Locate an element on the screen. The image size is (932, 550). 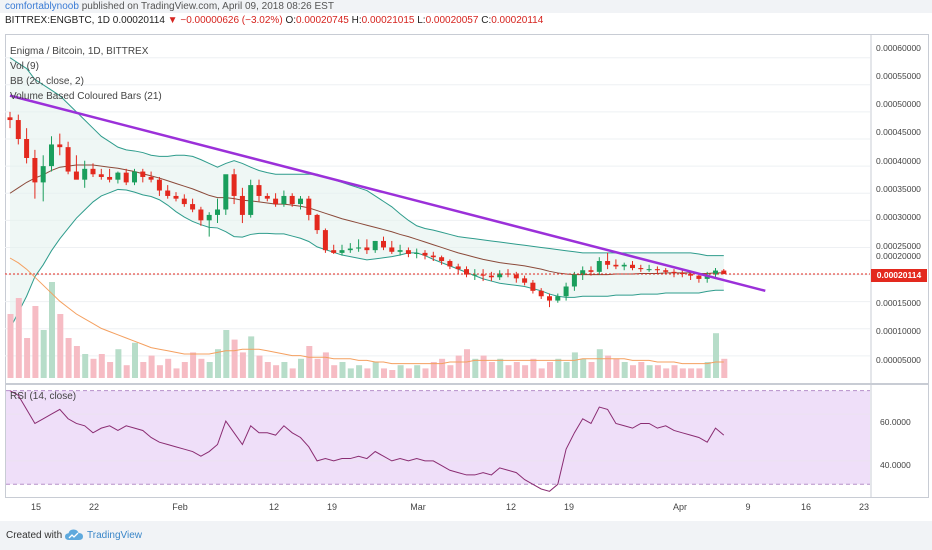
time-tick: Apr is located at coordinates (680, 507).